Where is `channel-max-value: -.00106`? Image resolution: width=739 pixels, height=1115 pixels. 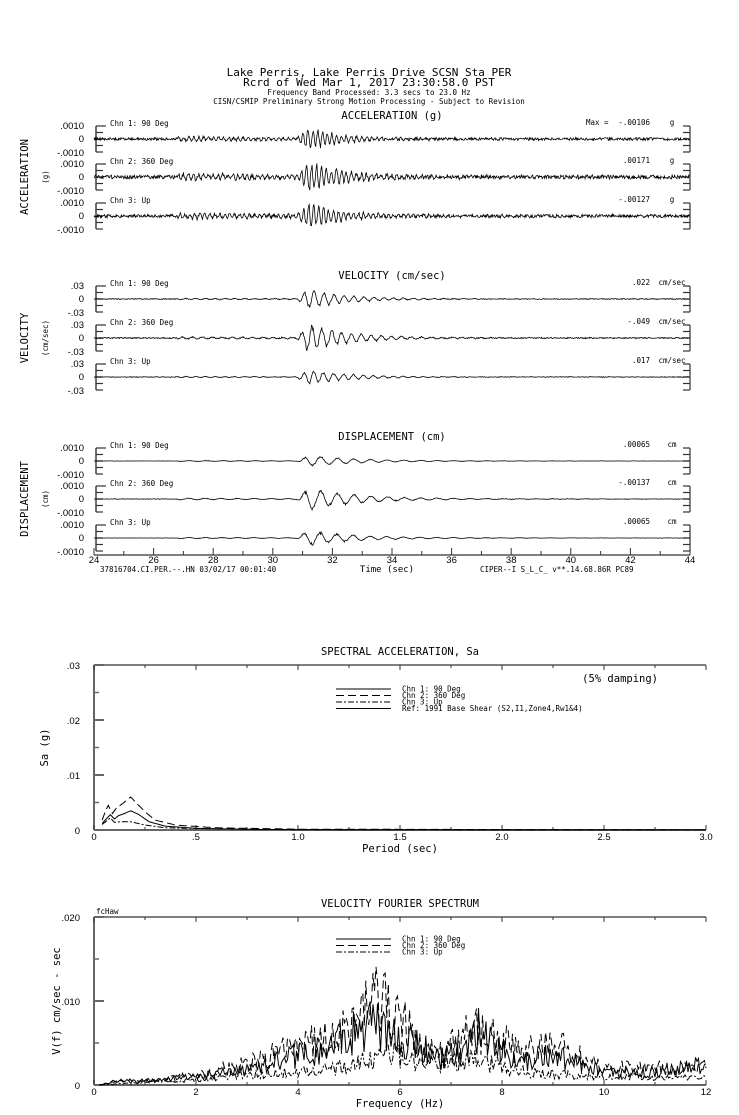
channel-max-value: -.00106 is located at coordinates (634, 122).